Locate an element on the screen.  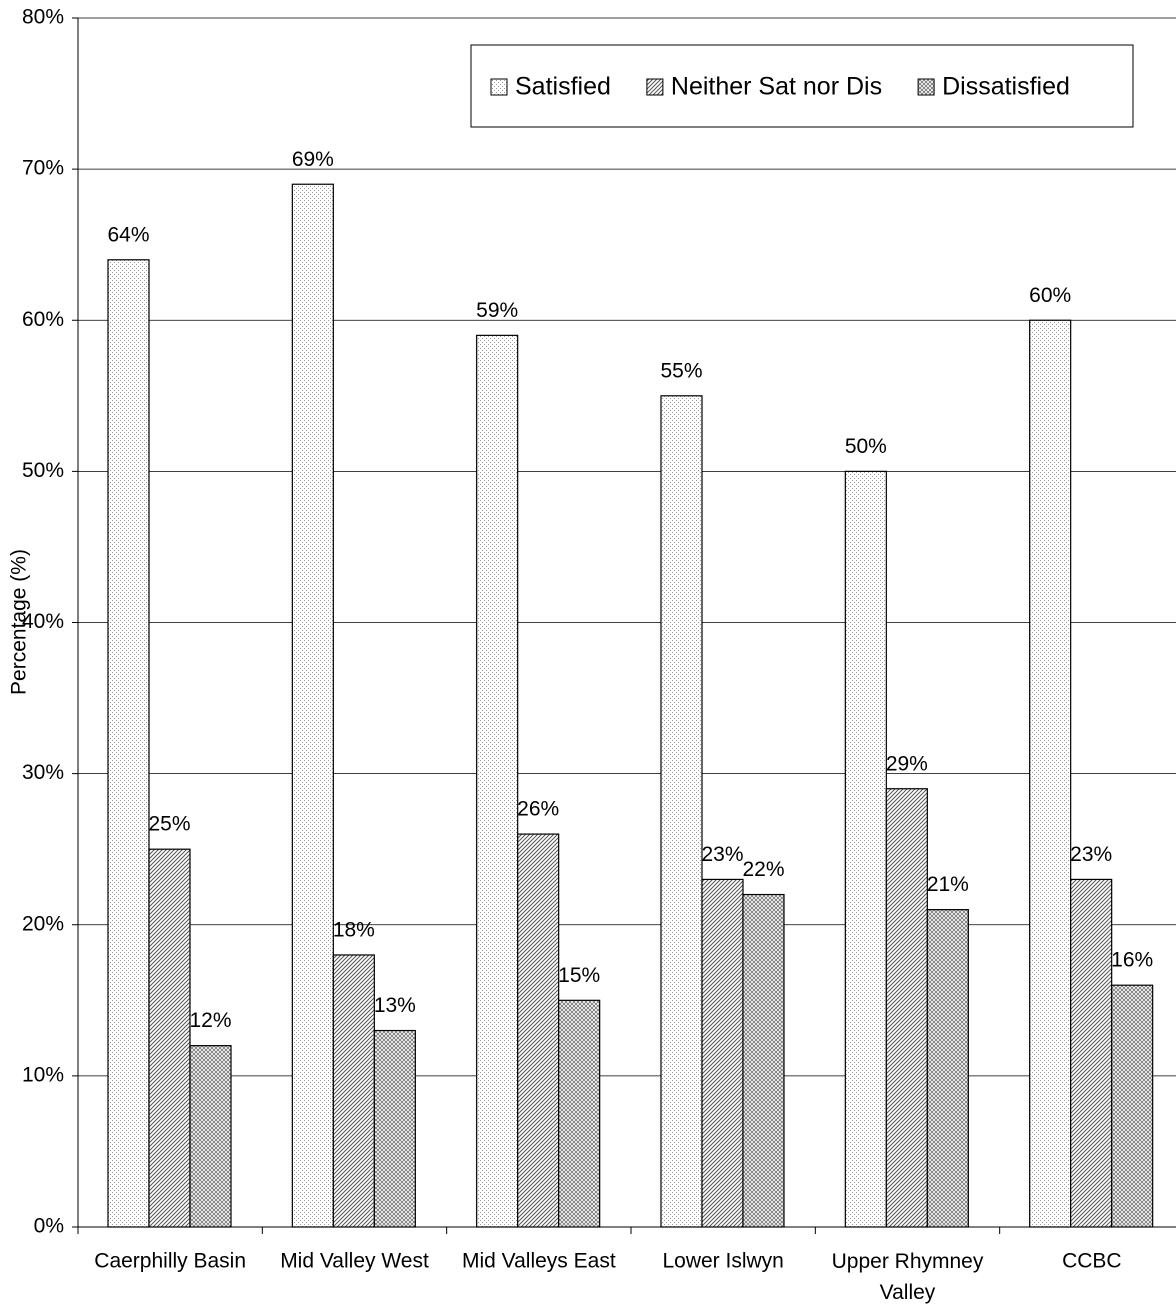
x-tick-label: Mid Valley West is located at coordinates (354, 1261).